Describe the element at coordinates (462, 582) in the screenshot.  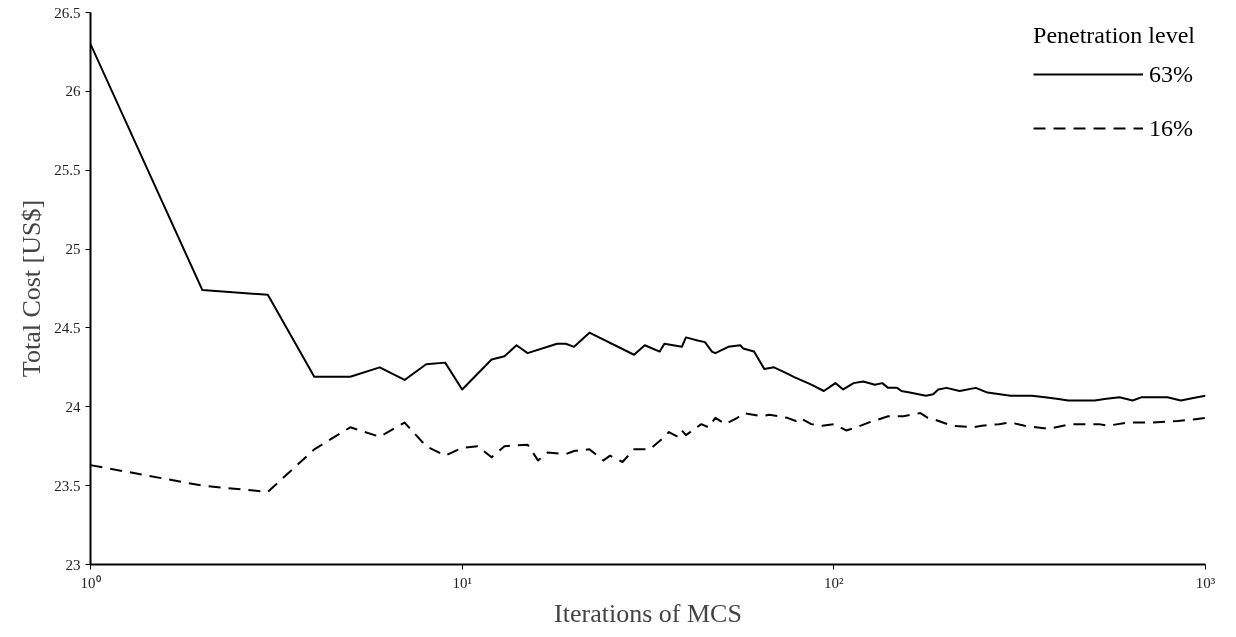
I see `x-tick-label: 10¹` at that location.